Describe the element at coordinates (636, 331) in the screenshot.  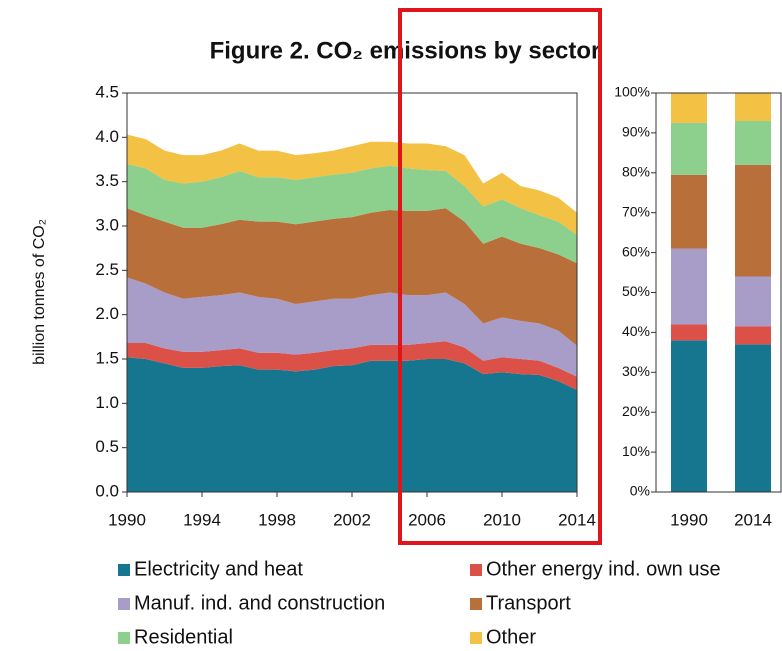
I see `y-tick-label: 40%` at that location.